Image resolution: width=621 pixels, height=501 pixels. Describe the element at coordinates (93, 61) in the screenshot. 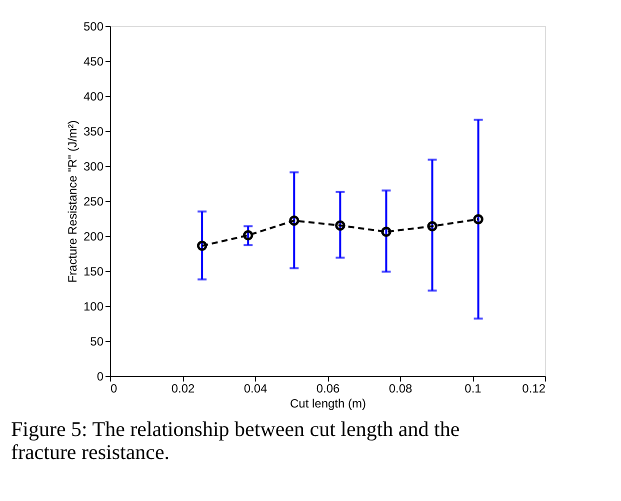

I see `y-tick-label: 450` at that location.